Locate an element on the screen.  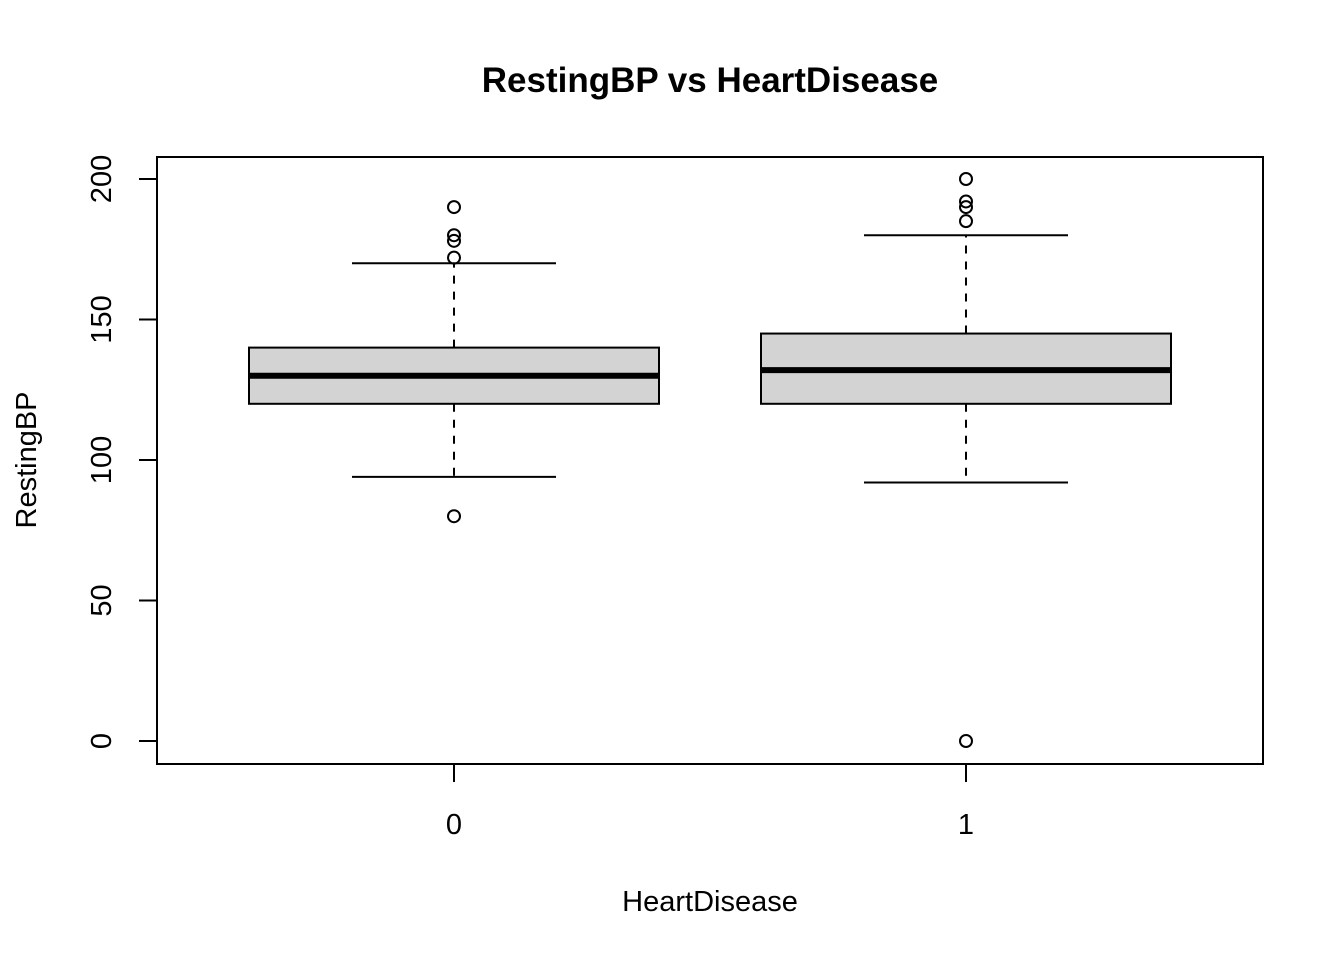
x-axis-label: HeartDisease is located at coordinates (710, 902).